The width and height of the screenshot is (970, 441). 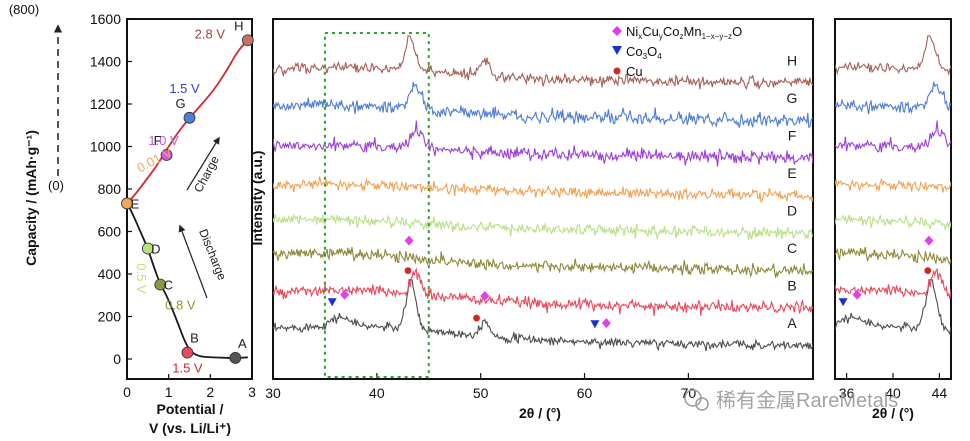 I want to click on capacity-x-tick-label: 0, so click(x=127, y=392).